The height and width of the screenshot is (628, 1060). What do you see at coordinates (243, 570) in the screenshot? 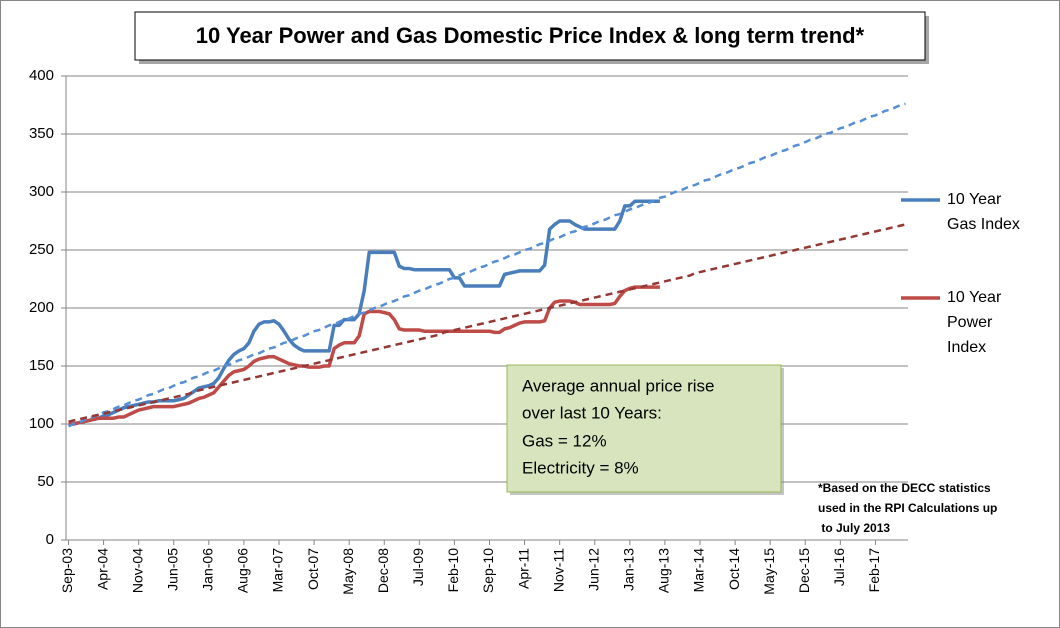
I see `x-tick-label: Aug-06` at bounding box center [243, 570].